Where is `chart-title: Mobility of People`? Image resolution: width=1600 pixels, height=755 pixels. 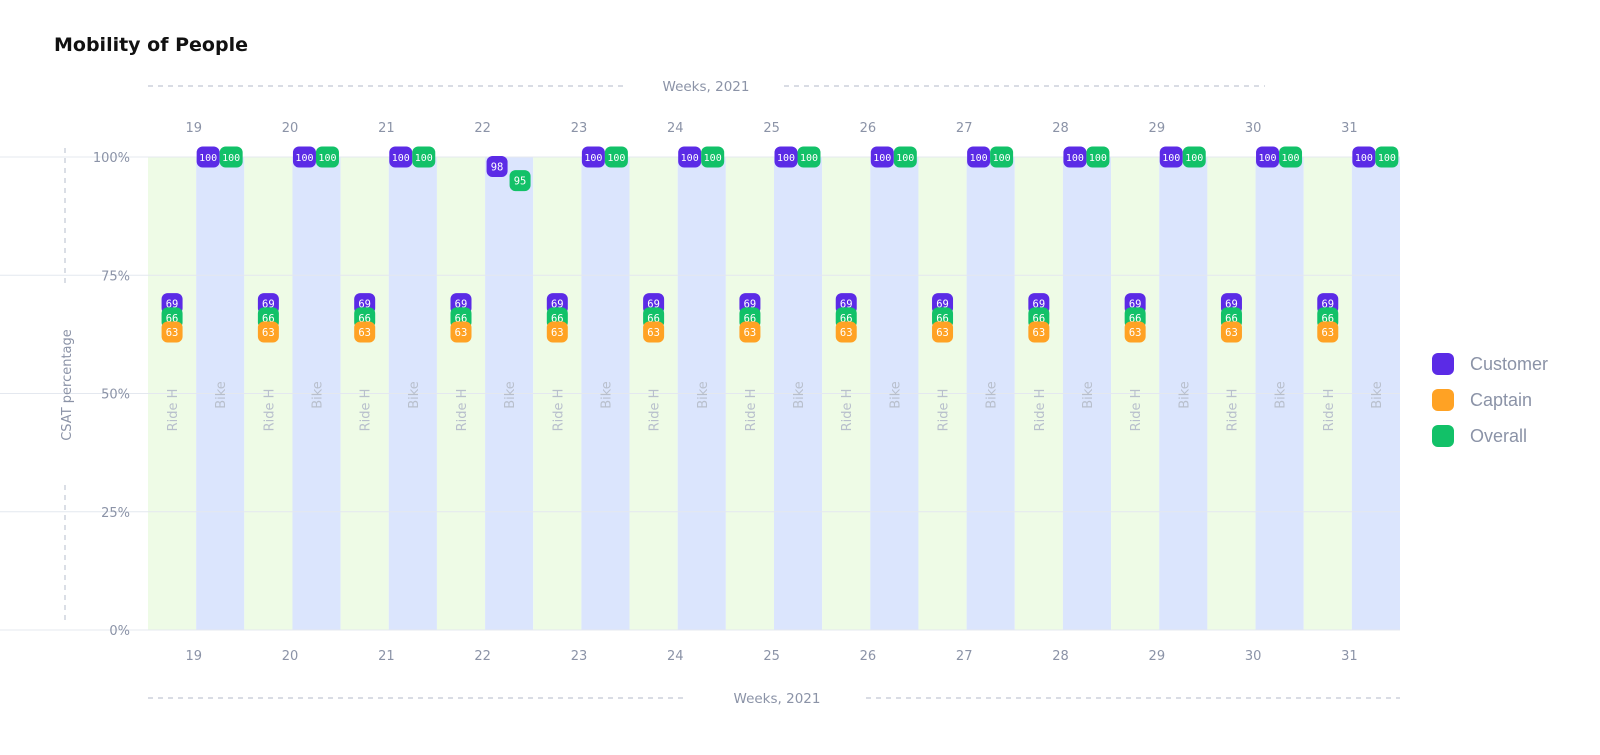 chart-title: Mobility of People is located at coordinates (151, 45).